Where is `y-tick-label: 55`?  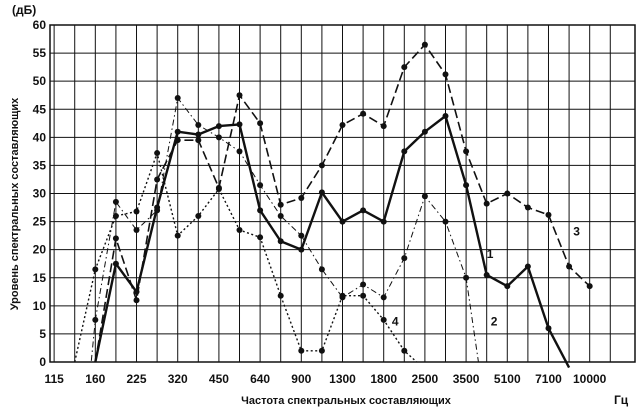 y-tick-label: 55 is located at coordinates (40, 53).